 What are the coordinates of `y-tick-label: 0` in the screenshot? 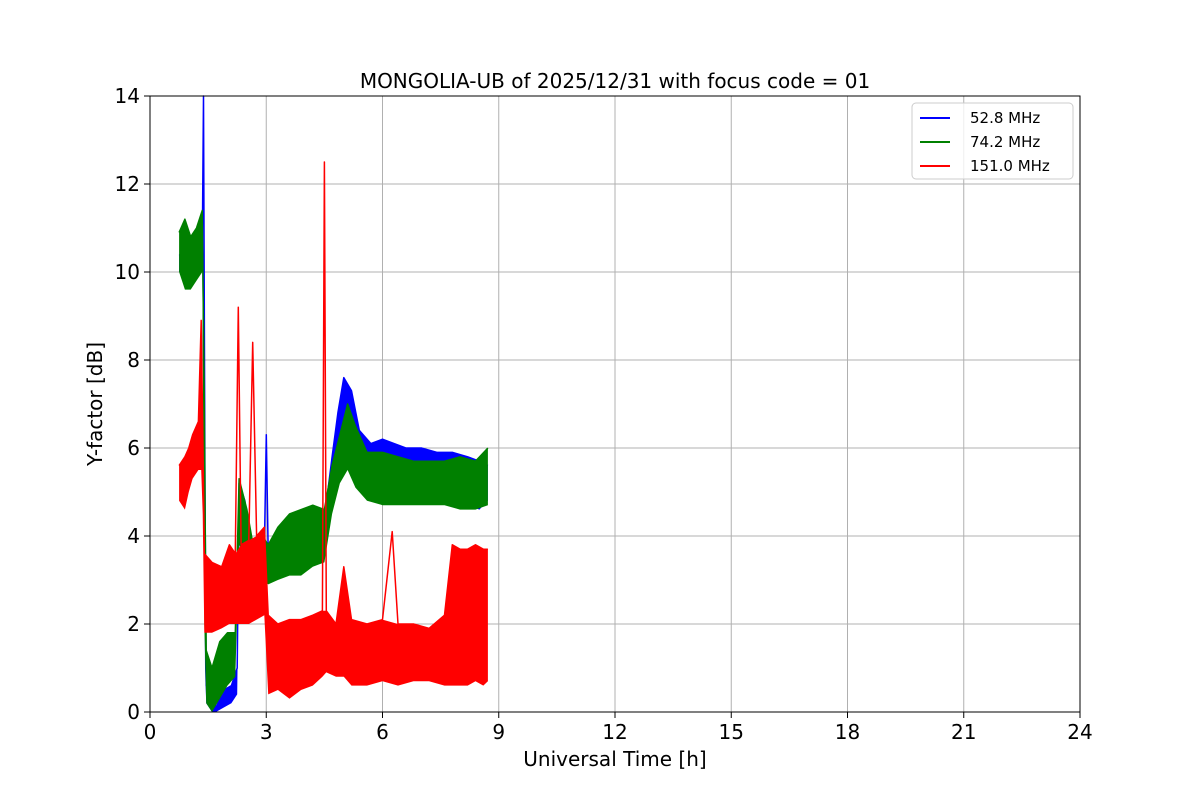 It's located at (133, 712).